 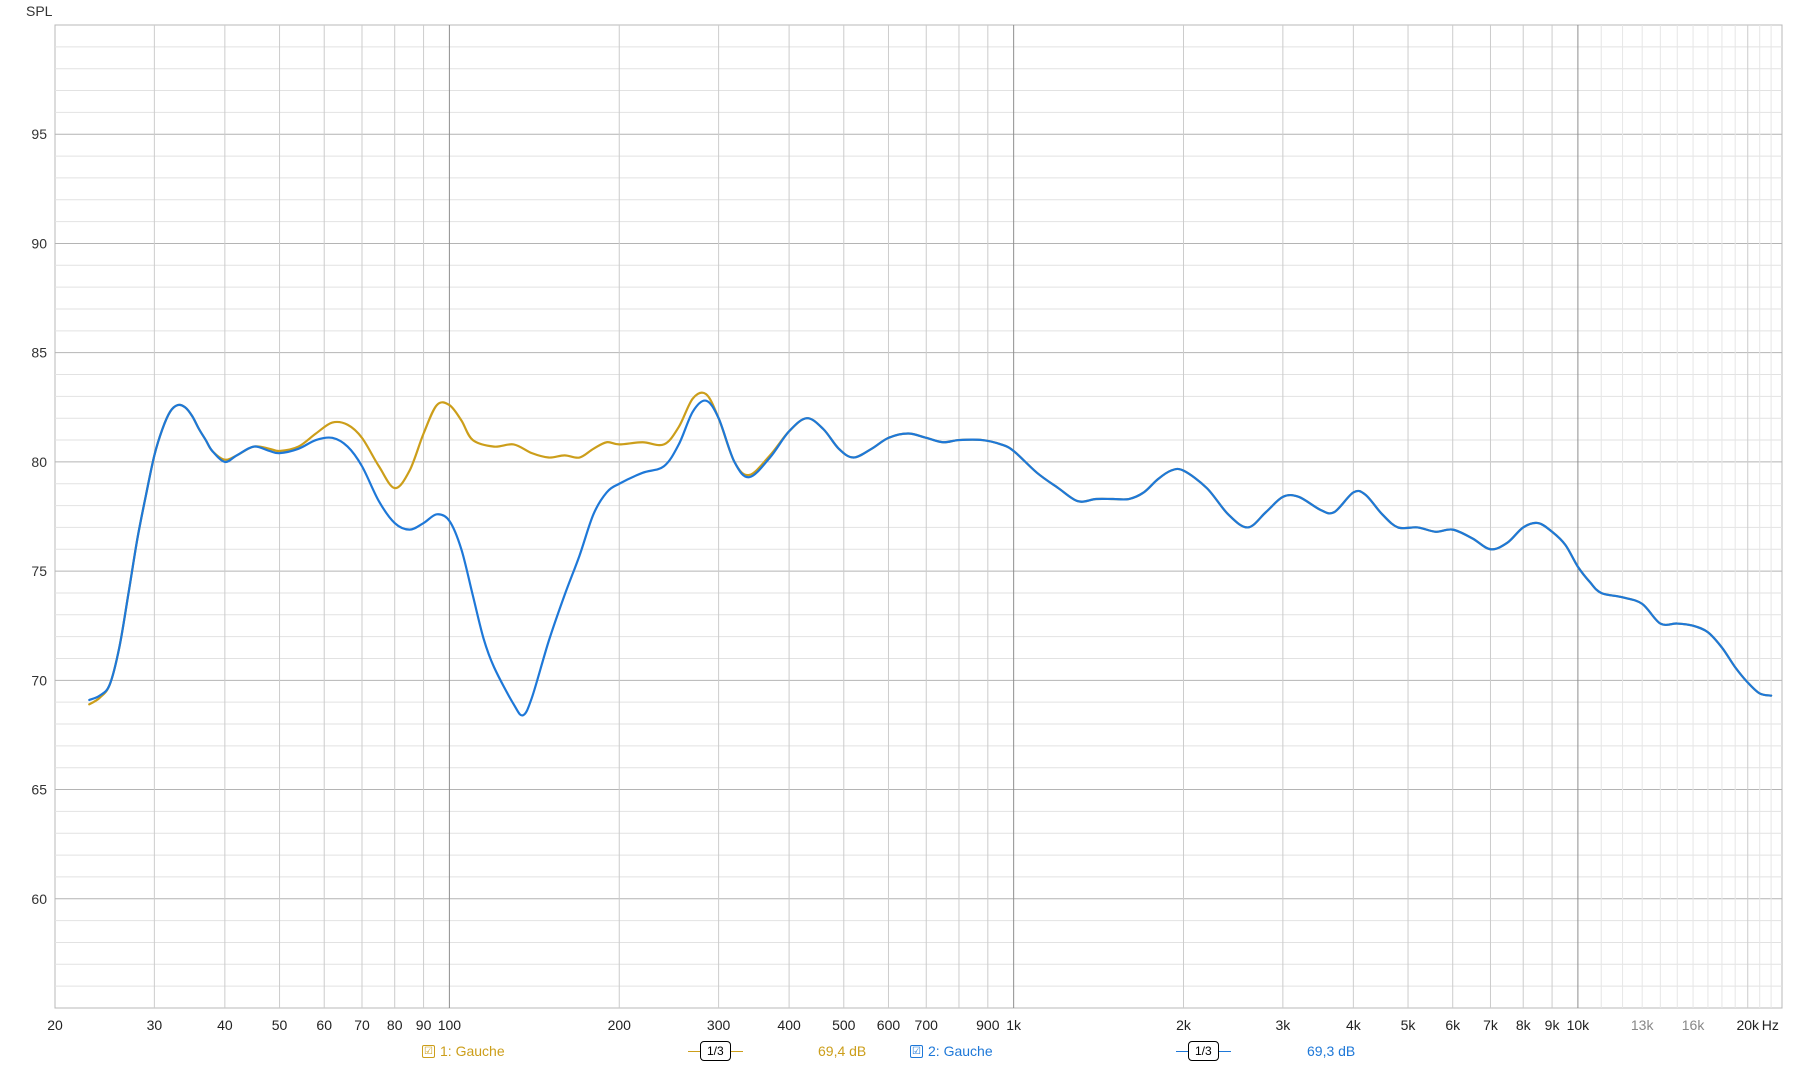 What do you see at coordinates (324, 1025) in the screenshot?
I see `x-tick-label: 60` at bounding box center [324, 1025].